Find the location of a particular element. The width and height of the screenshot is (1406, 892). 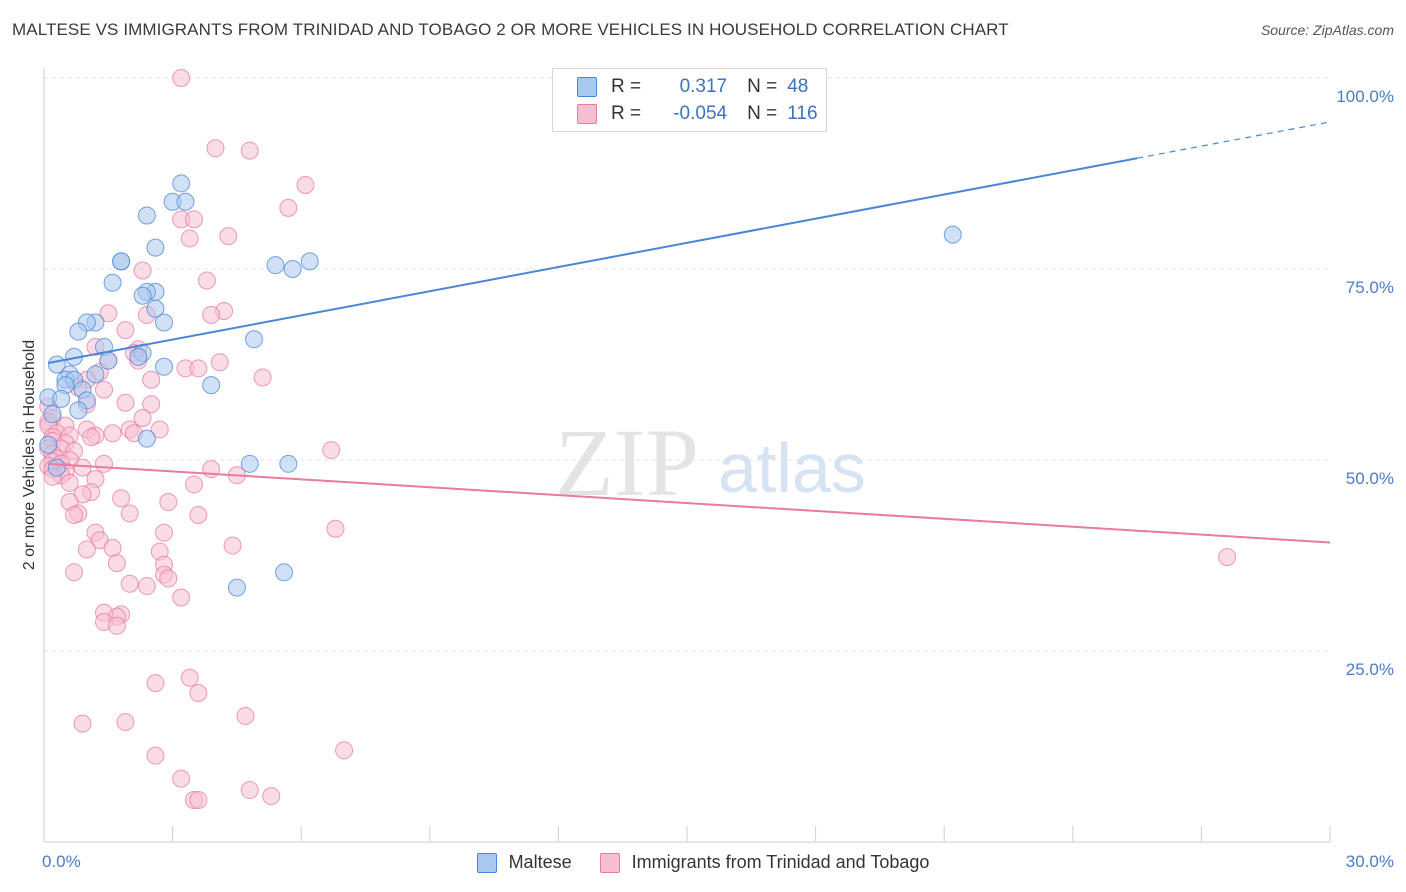

y-tick-50: 50.0% is located at coordinates (1369, 478).